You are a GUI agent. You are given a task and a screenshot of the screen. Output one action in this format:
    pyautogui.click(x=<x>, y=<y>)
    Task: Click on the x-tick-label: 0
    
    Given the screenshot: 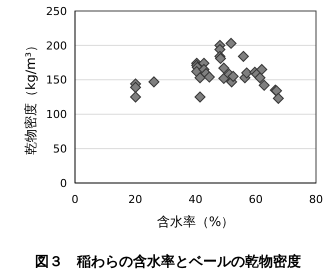 What is the action you would take?
    pyautogui.click(x=75, y=199)
    